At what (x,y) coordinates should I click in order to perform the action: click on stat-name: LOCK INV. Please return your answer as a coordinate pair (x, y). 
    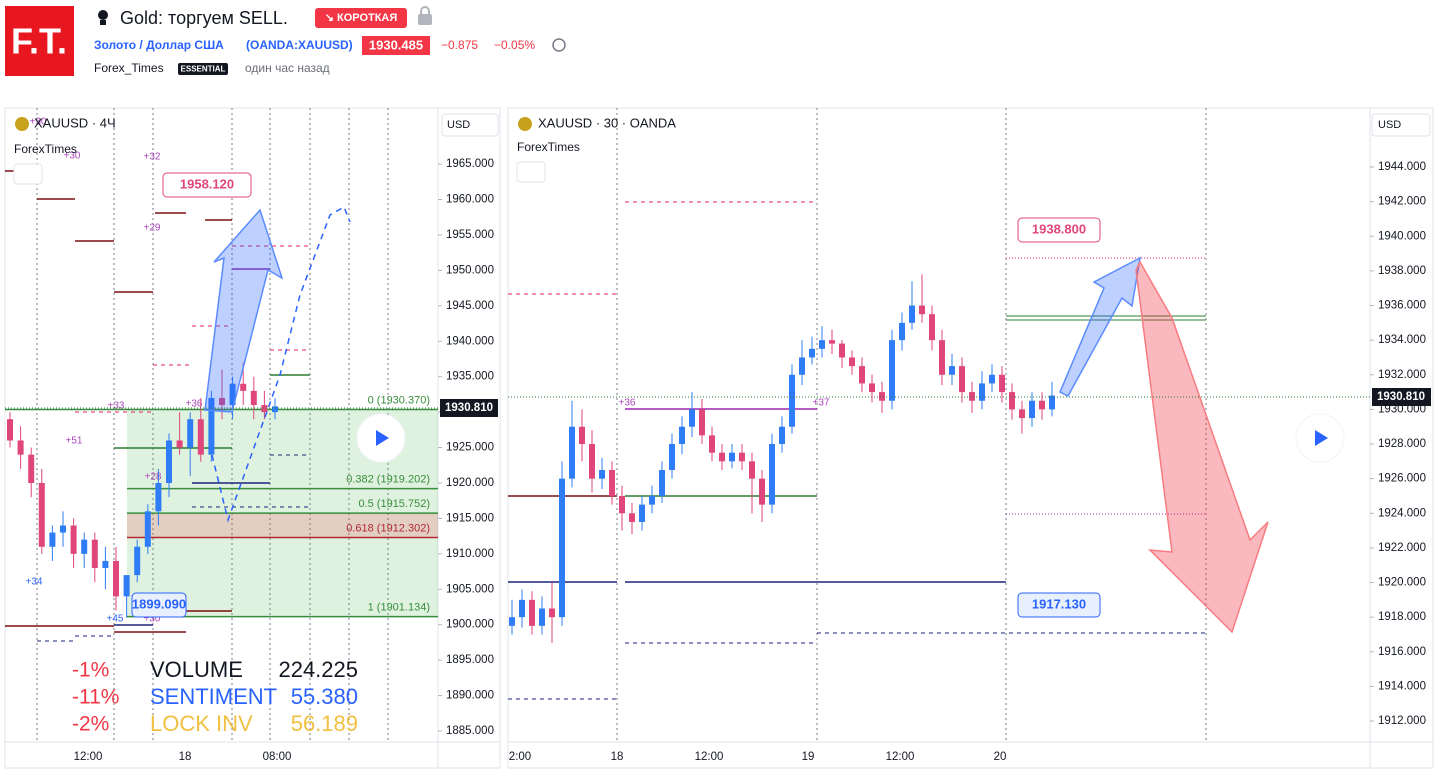
    Looking at the image, I should click on (201, 723).